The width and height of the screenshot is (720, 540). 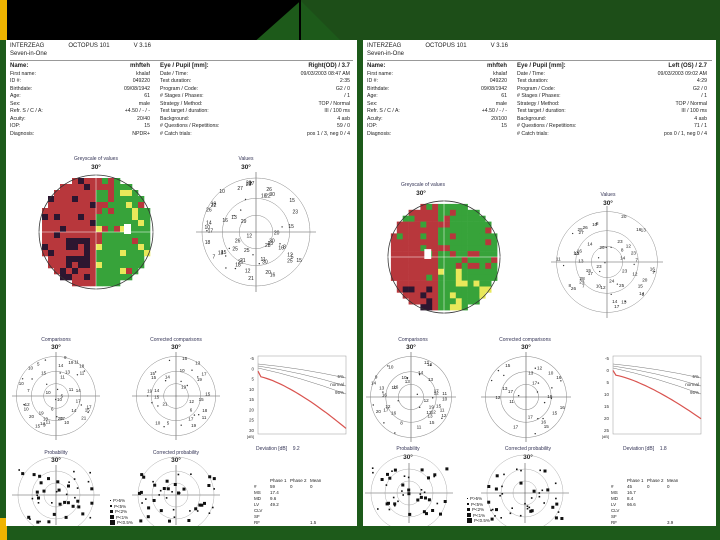 I want to click on info-row: # Catch trials: pos 0 / 1, neg 0 / 4, so click(x=612, y=135).